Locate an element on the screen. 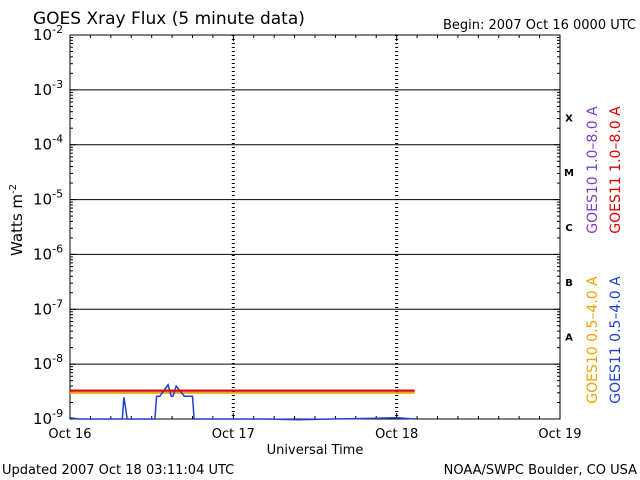 Image resolution: width=640 pixels, height=480 pixels. series-lines is located at coordinates (242, 402).